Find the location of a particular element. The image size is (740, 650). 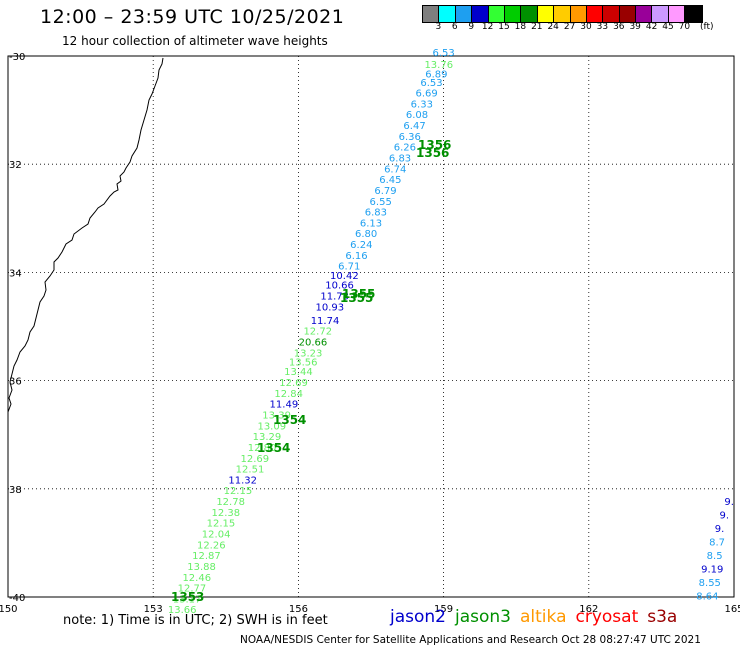

lon-tick-label: 150 is located at coordinates (9, 609).